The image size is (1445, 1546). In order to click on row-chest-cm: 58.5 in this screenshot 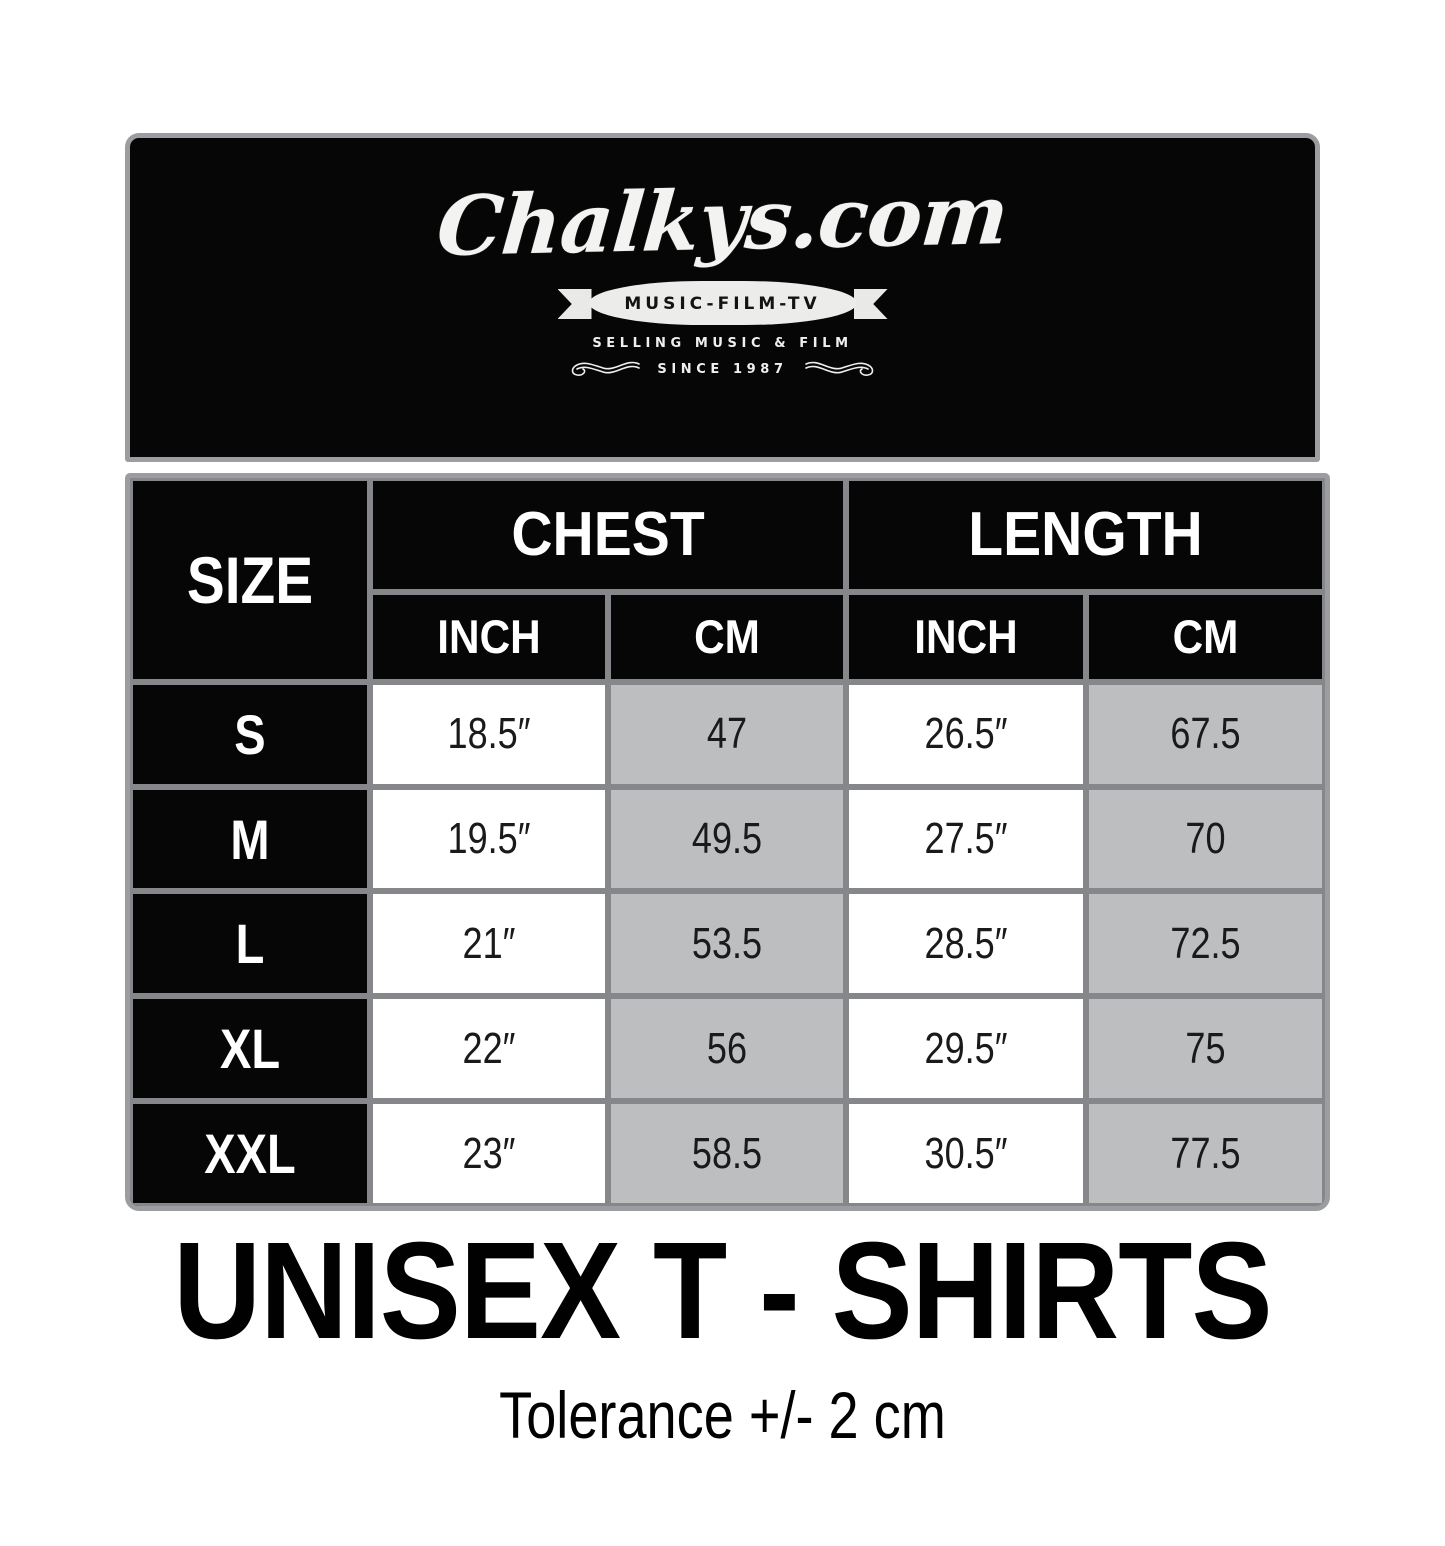, I will do `click(727, 1153)`.